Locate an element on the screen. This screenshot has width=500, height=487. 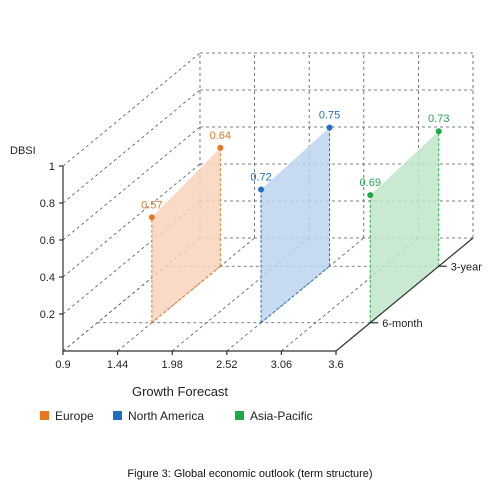
data-label: 0.57 is located at coordinates (151, 205).